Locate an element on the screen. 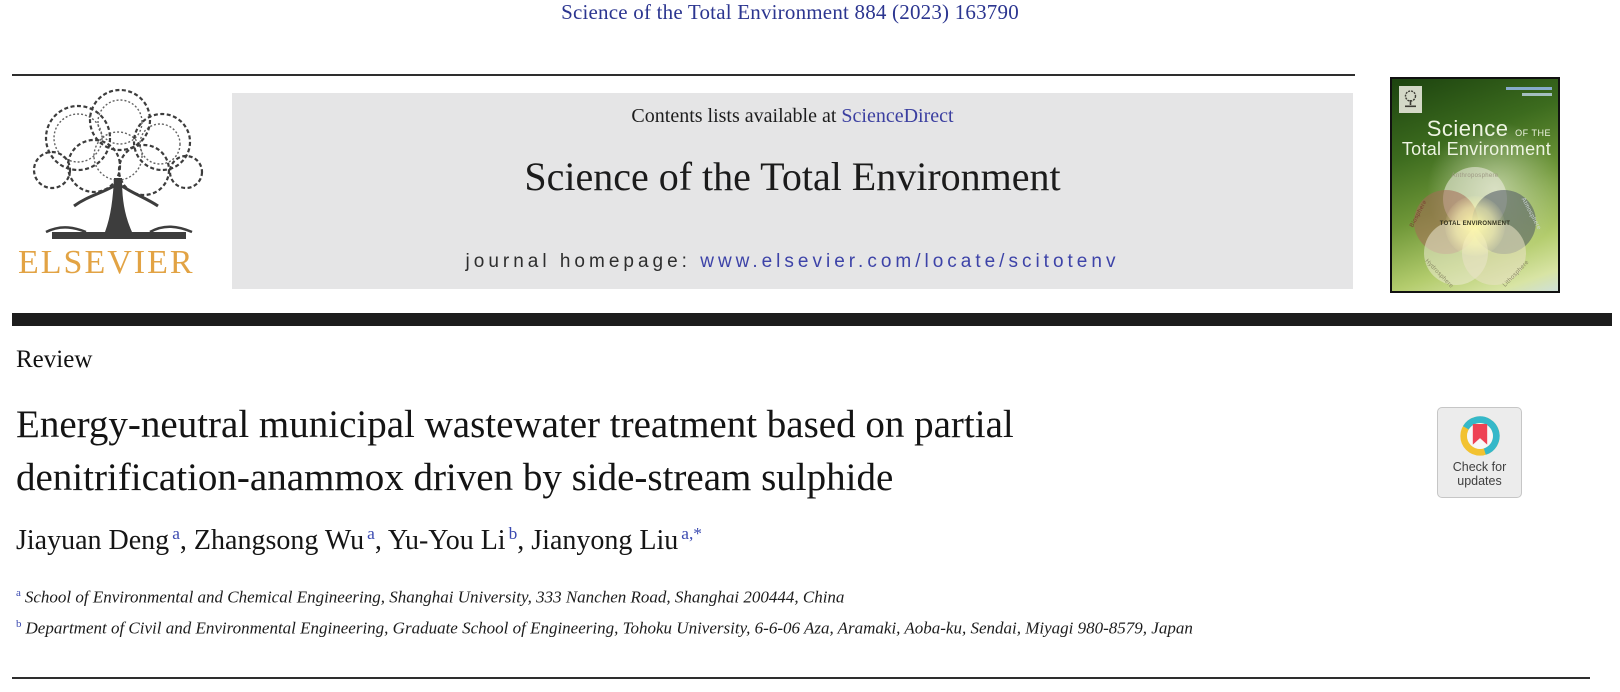 The image size is (1620, 692). check-for-updates-badge: Check for updates is located at coordinates (1479, 452).